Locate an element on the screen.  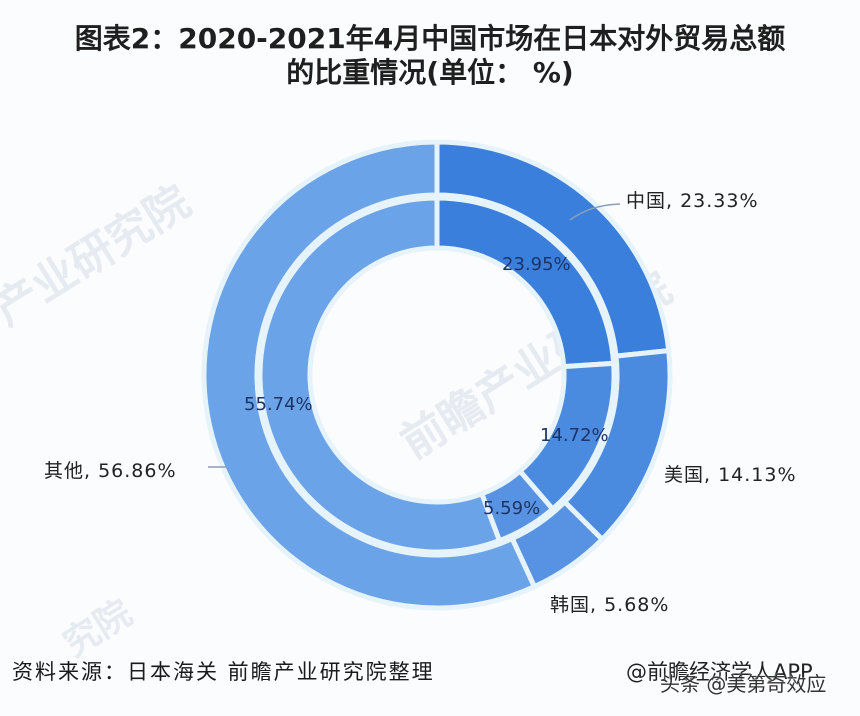
leader-line-china is located at coordinates (595, 212).